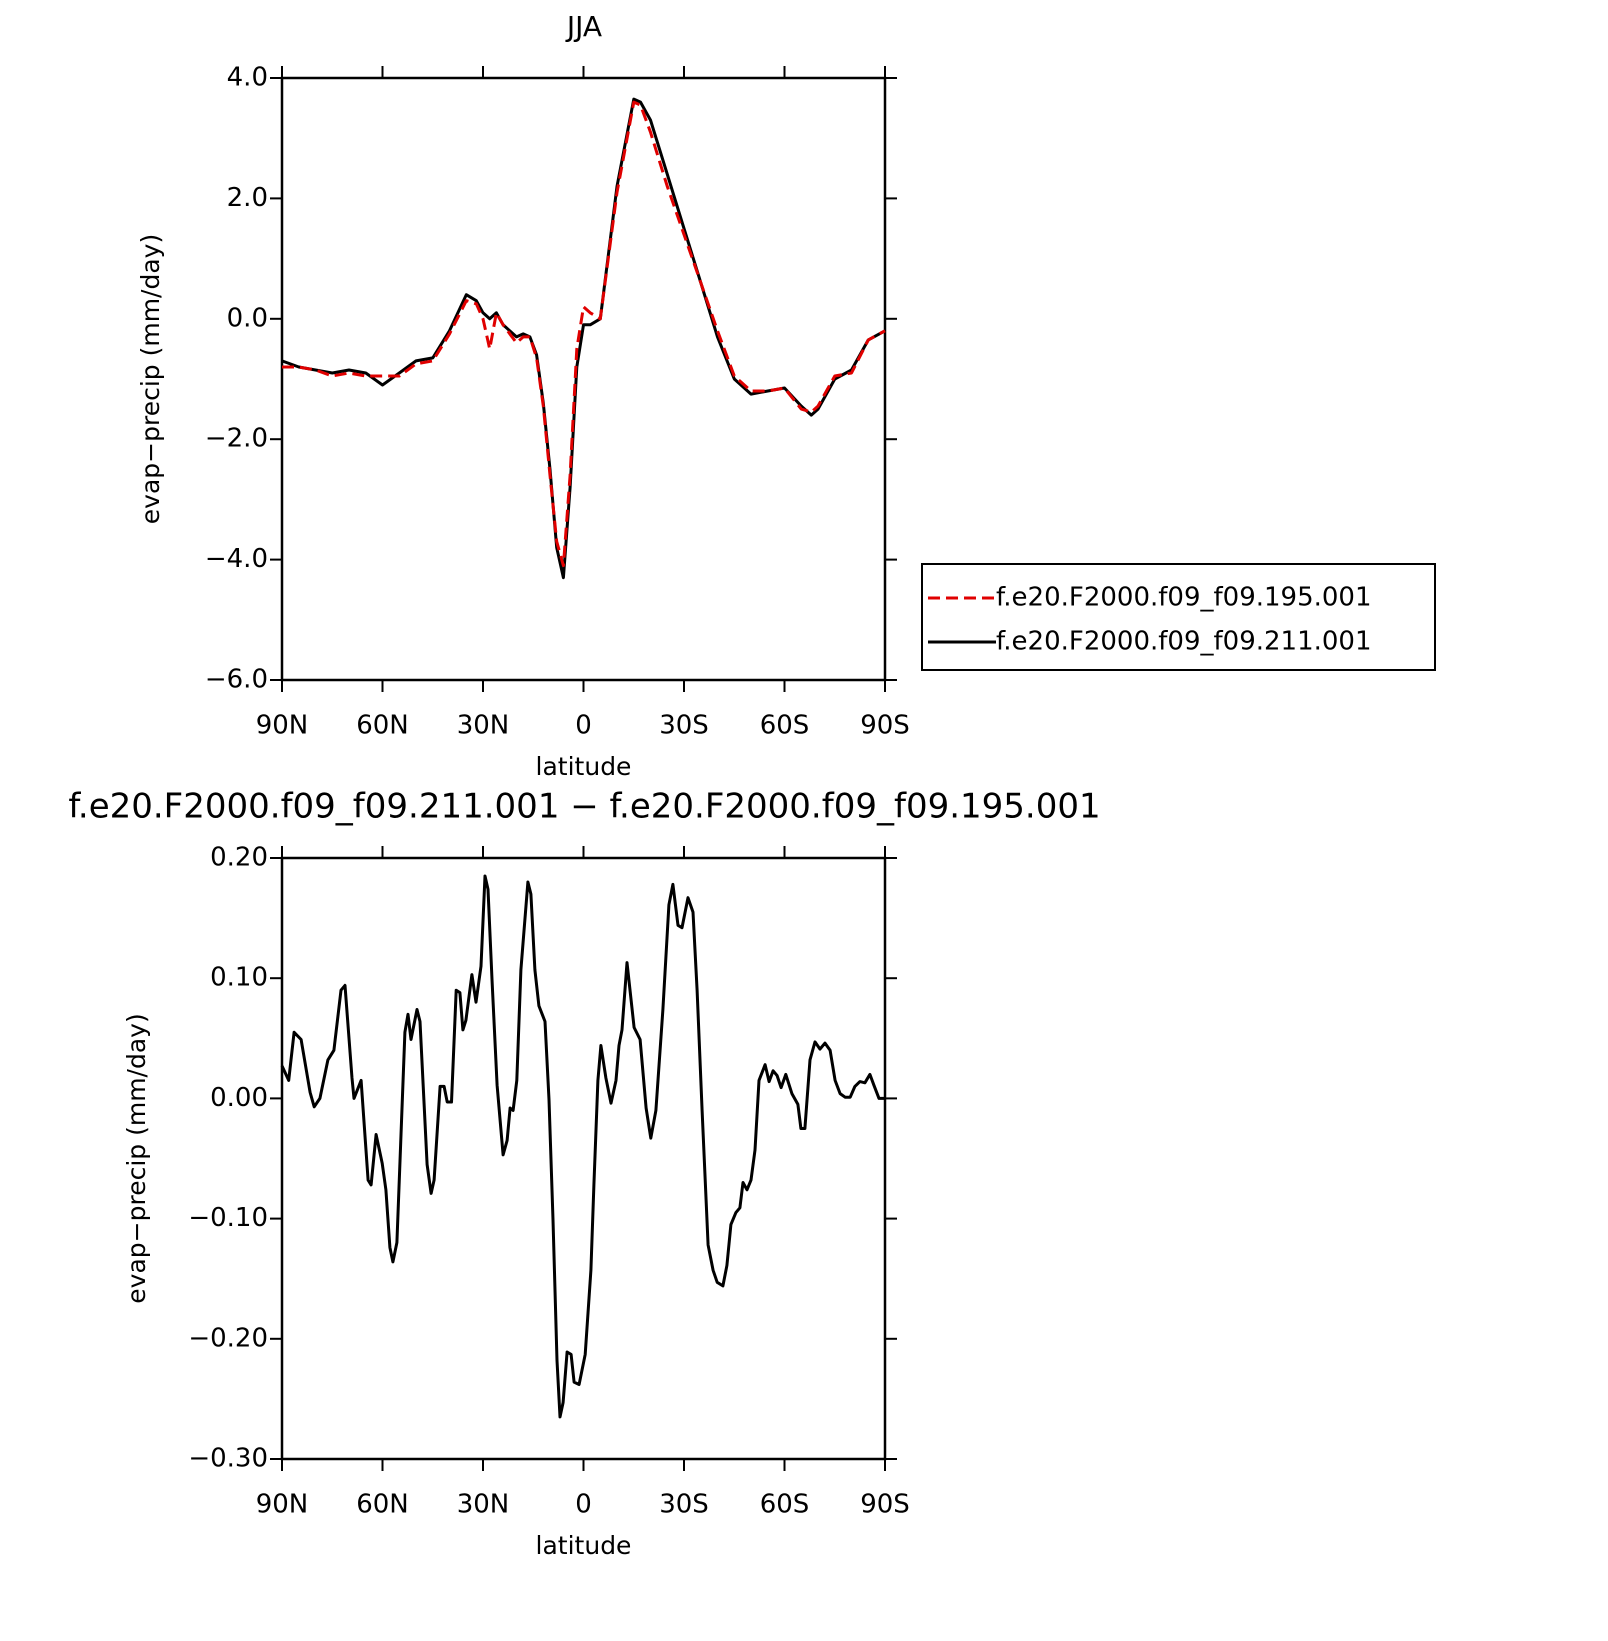 This screenshot has height=1641, width=1608. What do you see at coordinates (239, 858) in the screenshot?
I see `y-tick-label: 0.20` at bounding box center [239, 858].